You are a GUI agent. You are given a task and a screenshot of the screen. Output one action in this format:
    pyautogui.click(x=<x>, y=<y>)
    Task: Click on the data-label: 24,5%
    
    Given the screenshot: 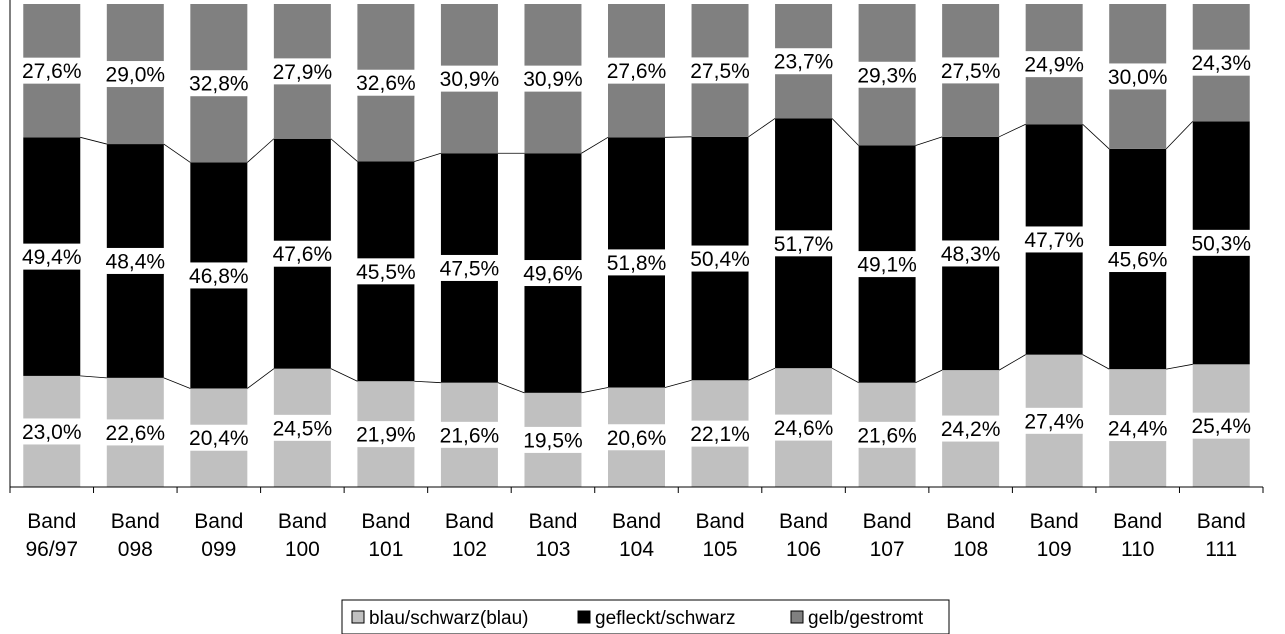 What is the action you would take?
    pyautogui.click(x=303, y=428)
    